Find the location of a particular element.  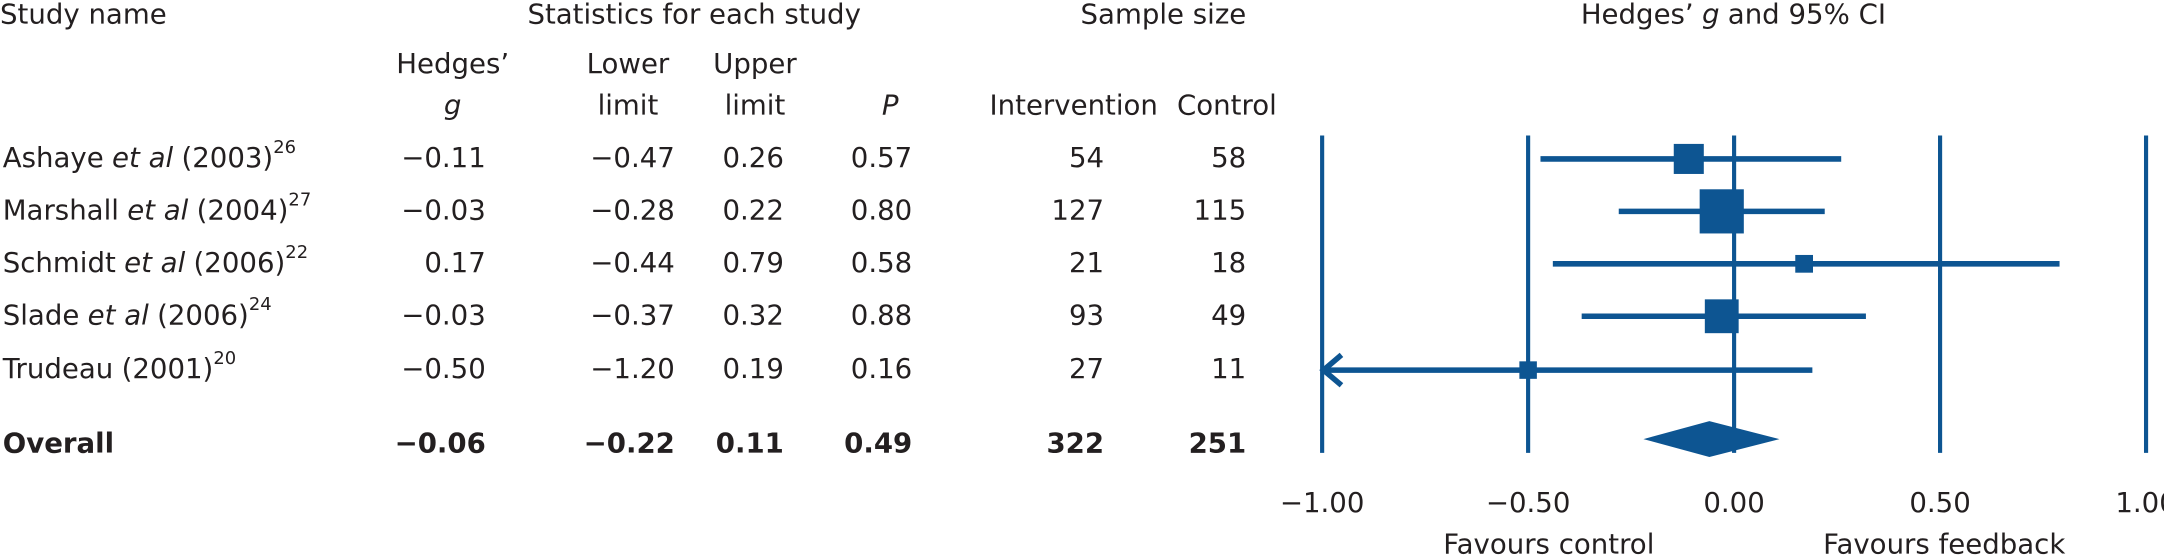

stat-upper: 0.79 is located at coordinates (752, 262).